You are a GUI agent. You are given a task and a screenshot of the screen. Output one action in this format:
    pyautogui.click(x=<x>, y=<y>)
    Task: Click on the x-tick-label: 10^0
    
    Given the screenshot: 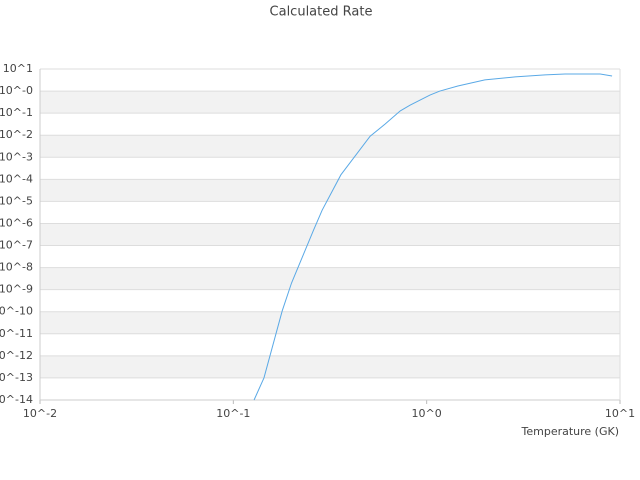 What is the action you would take?
    pyautogui.click(x=427, y=413)
    